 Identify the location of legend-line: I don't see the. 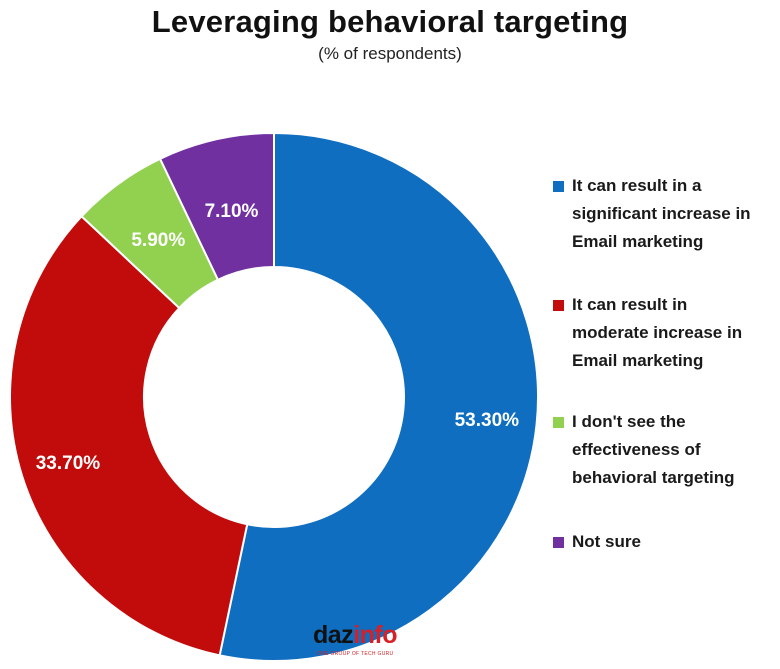
(629, 421).